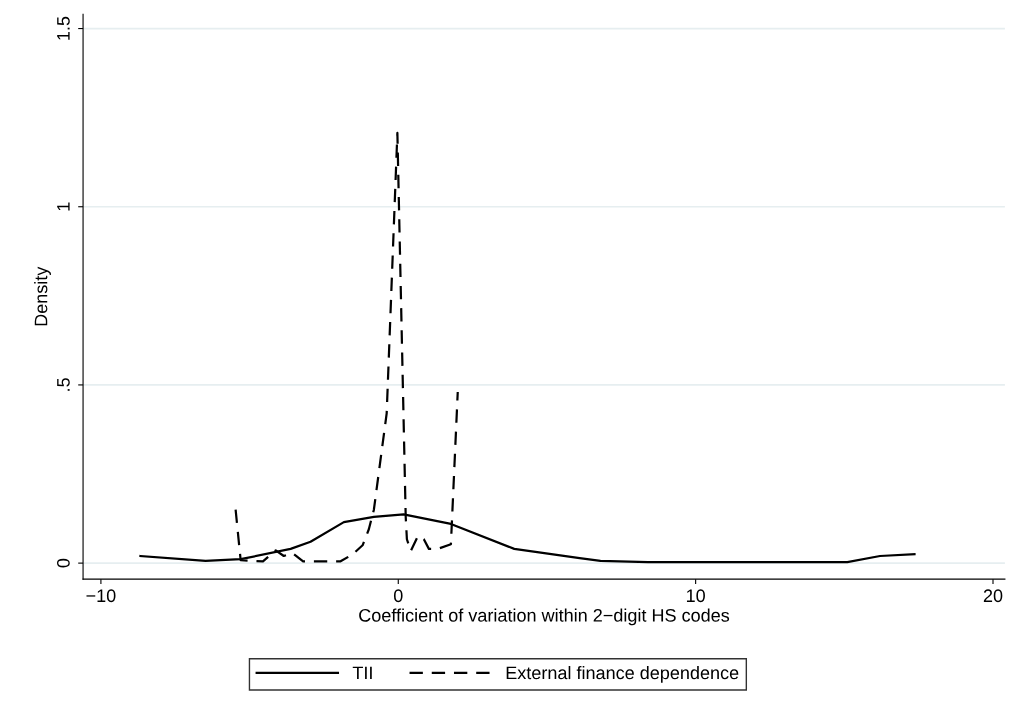 The height and width of the screenshot is (715, 1013). What do you see at coordinates (398, 596) in the screenshot?
I see `x-tick-label: 0` at bounding box center [398, 596].